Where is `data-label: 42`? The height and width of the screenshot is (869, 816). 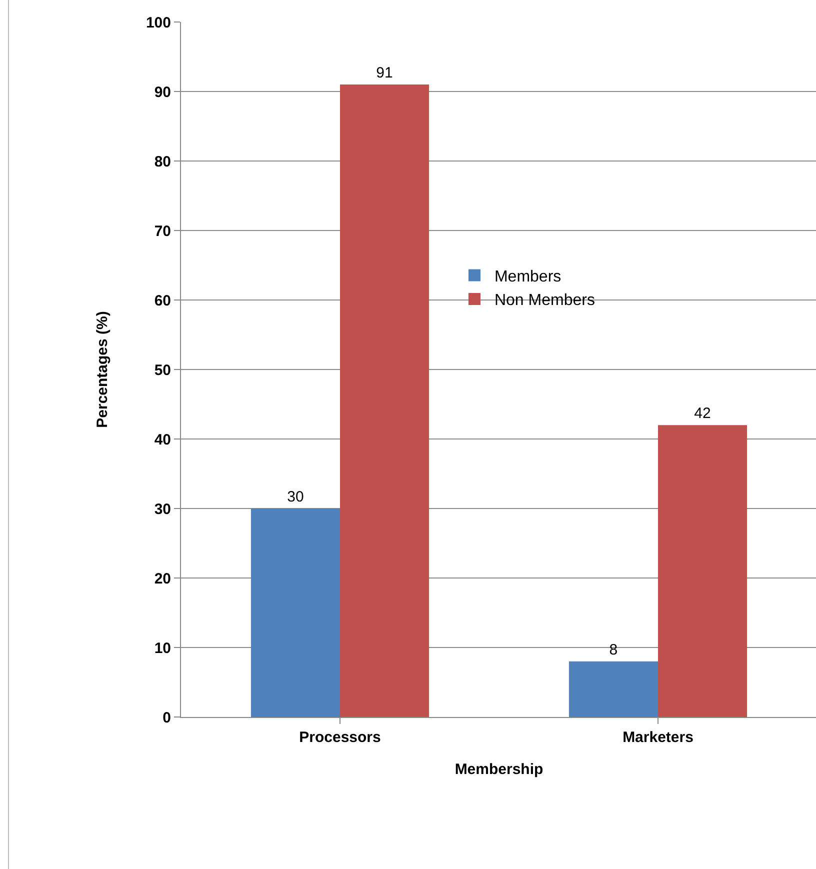 data-label: 42 is located at coordinates (702, 413).